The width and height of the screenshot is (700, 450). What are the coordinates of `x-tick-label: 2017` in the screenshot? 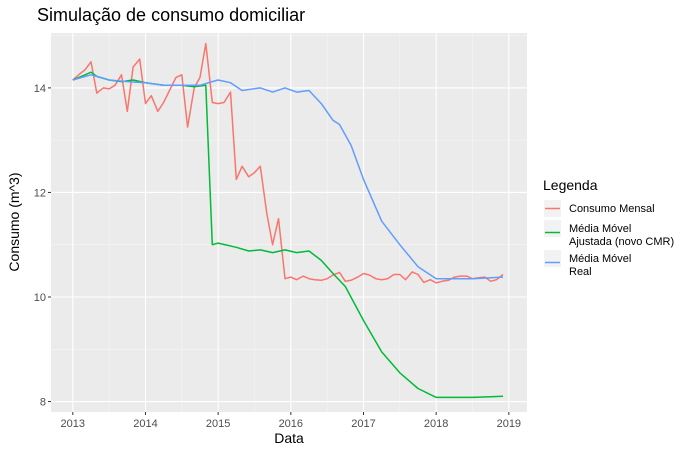 It's located at (363, 424).